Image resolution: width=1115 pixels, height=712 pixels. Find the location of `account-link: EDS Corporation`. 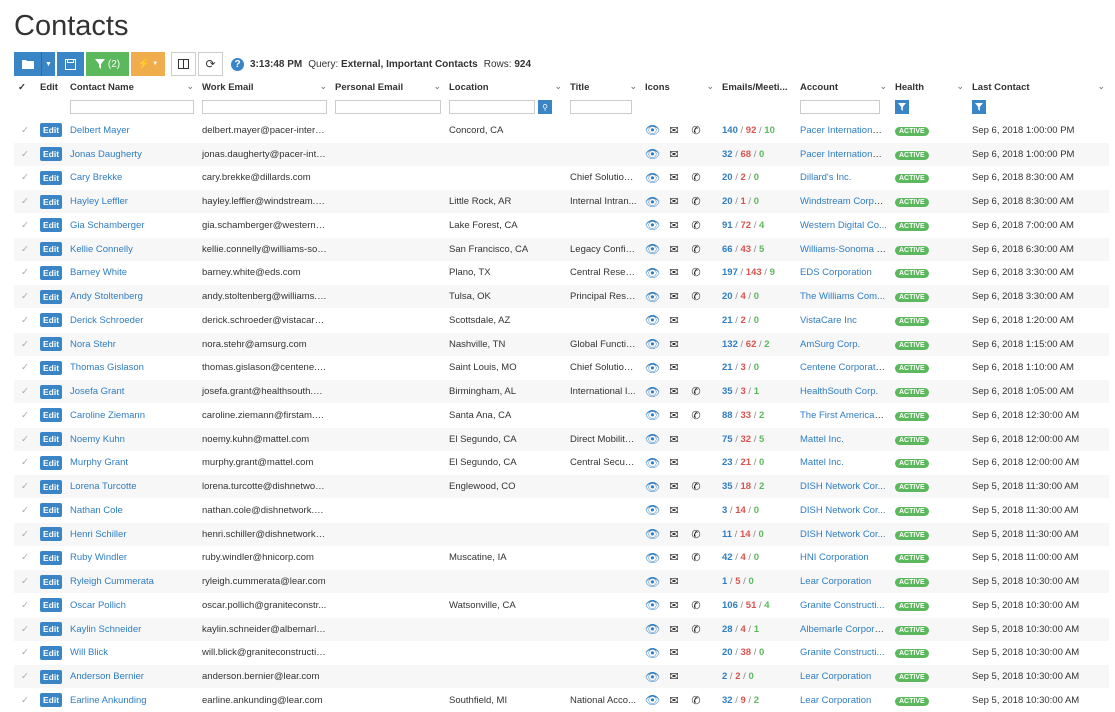

account-link: EDS Corporation is located at coordinates (836, 273).